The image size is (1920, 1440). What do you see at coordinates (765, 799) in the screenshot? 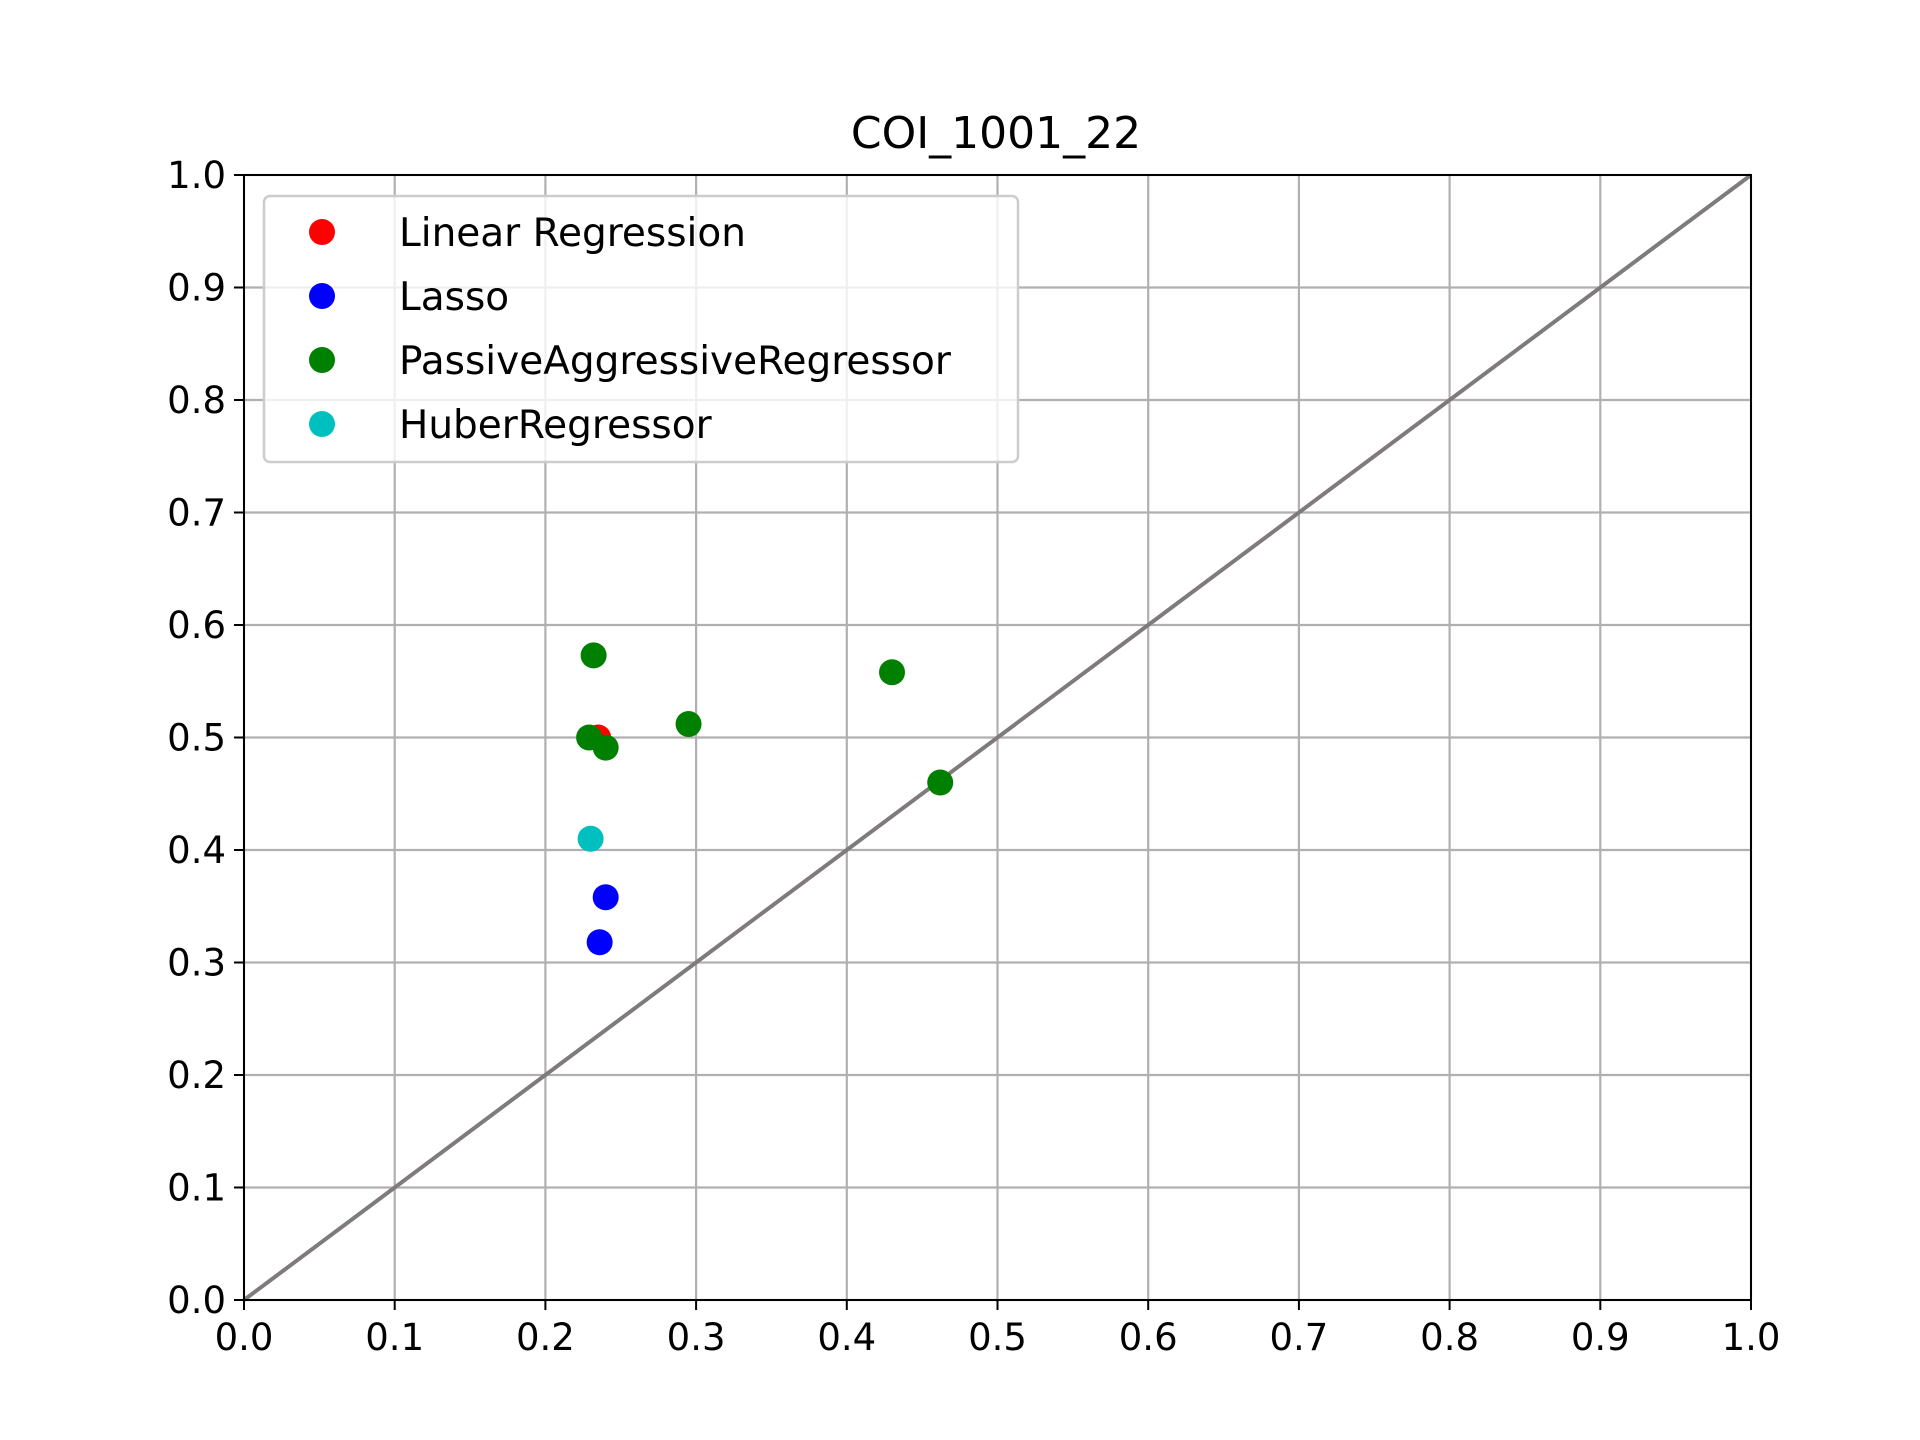
I see `data-points` at bounding box center [765, 799].